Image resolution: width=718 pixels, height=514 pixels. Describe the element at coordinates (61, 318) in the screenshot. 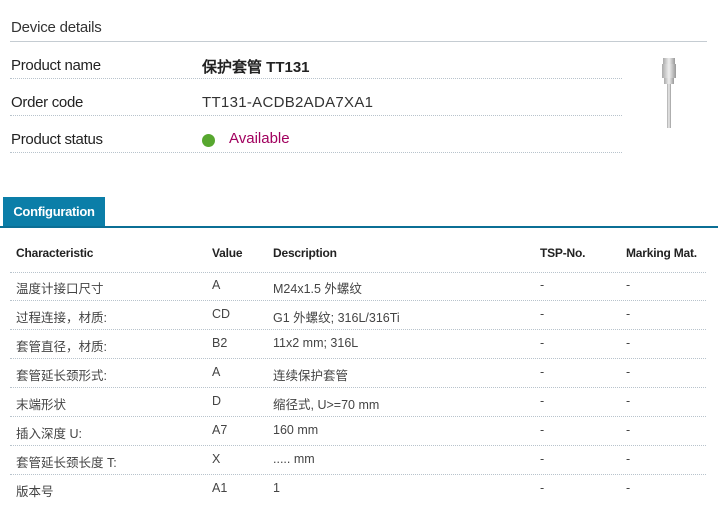

I see `cell-characteristic: 过程连接，材质:` at that location.